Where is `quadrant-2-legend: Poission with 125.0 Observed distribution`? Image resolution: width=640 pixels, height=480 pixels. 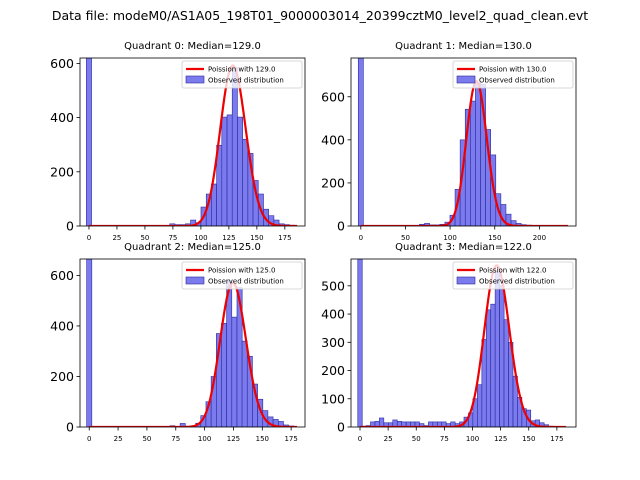 quadrant-2-legend: Poission with 125.0 Observed distribution is located at coordinates (242, 275).